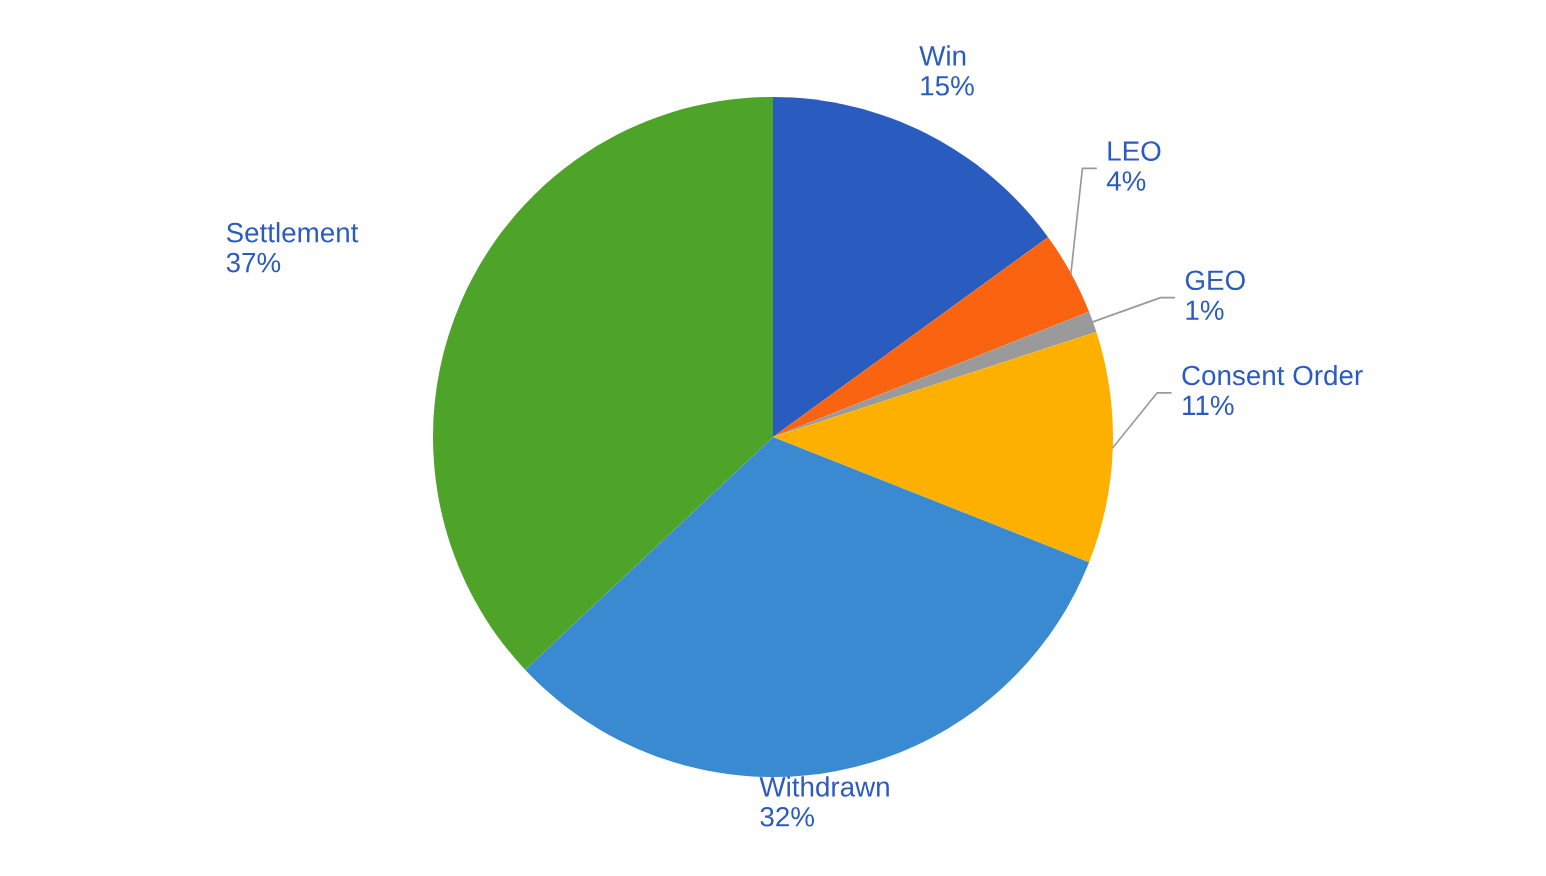 The image size is (1546, 876). What do you see at coordinates (253, 262) in the screenshot?
I see `data-label: 37%` at bounding box center [253, 262].